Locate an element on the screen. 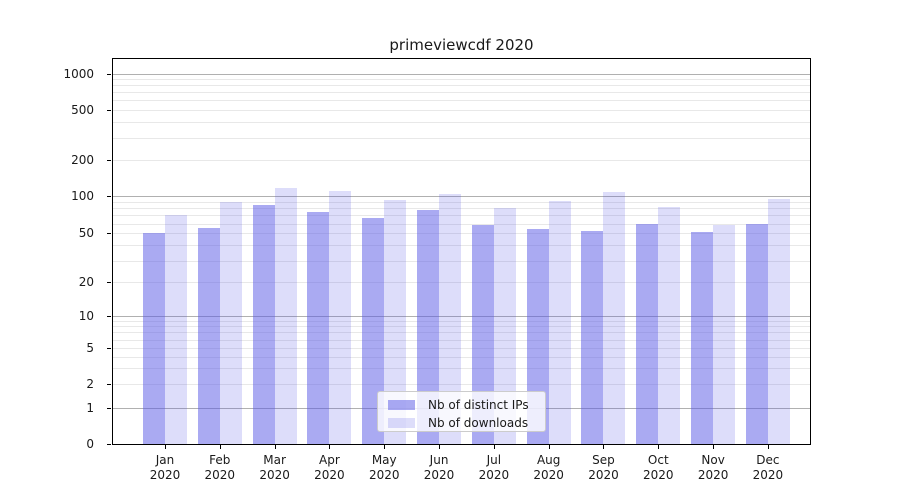  y-tick-label-5: 5 is located at coordinates (90, 347).